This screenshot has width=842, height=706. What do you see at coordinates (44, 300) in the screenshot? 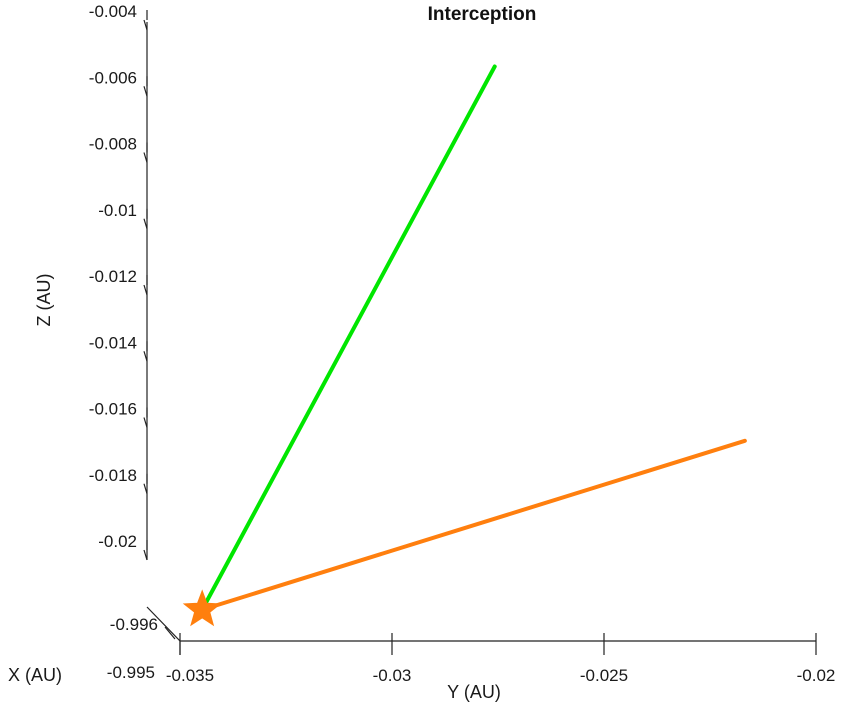
I see `z-axis-title: Z (AU)` at bounding box center [44, 300].